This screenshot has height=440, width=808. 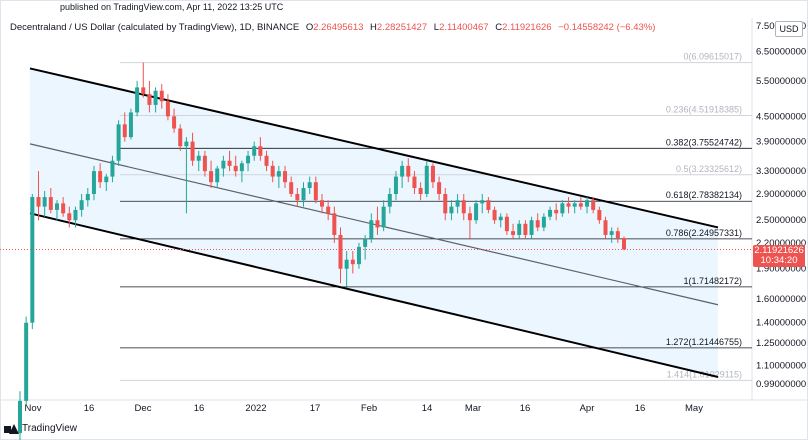 What do you see at coordinates (143, 408) in the screenshot?
I see `x-tick-label: Dec` at bounding box center [143, 408].